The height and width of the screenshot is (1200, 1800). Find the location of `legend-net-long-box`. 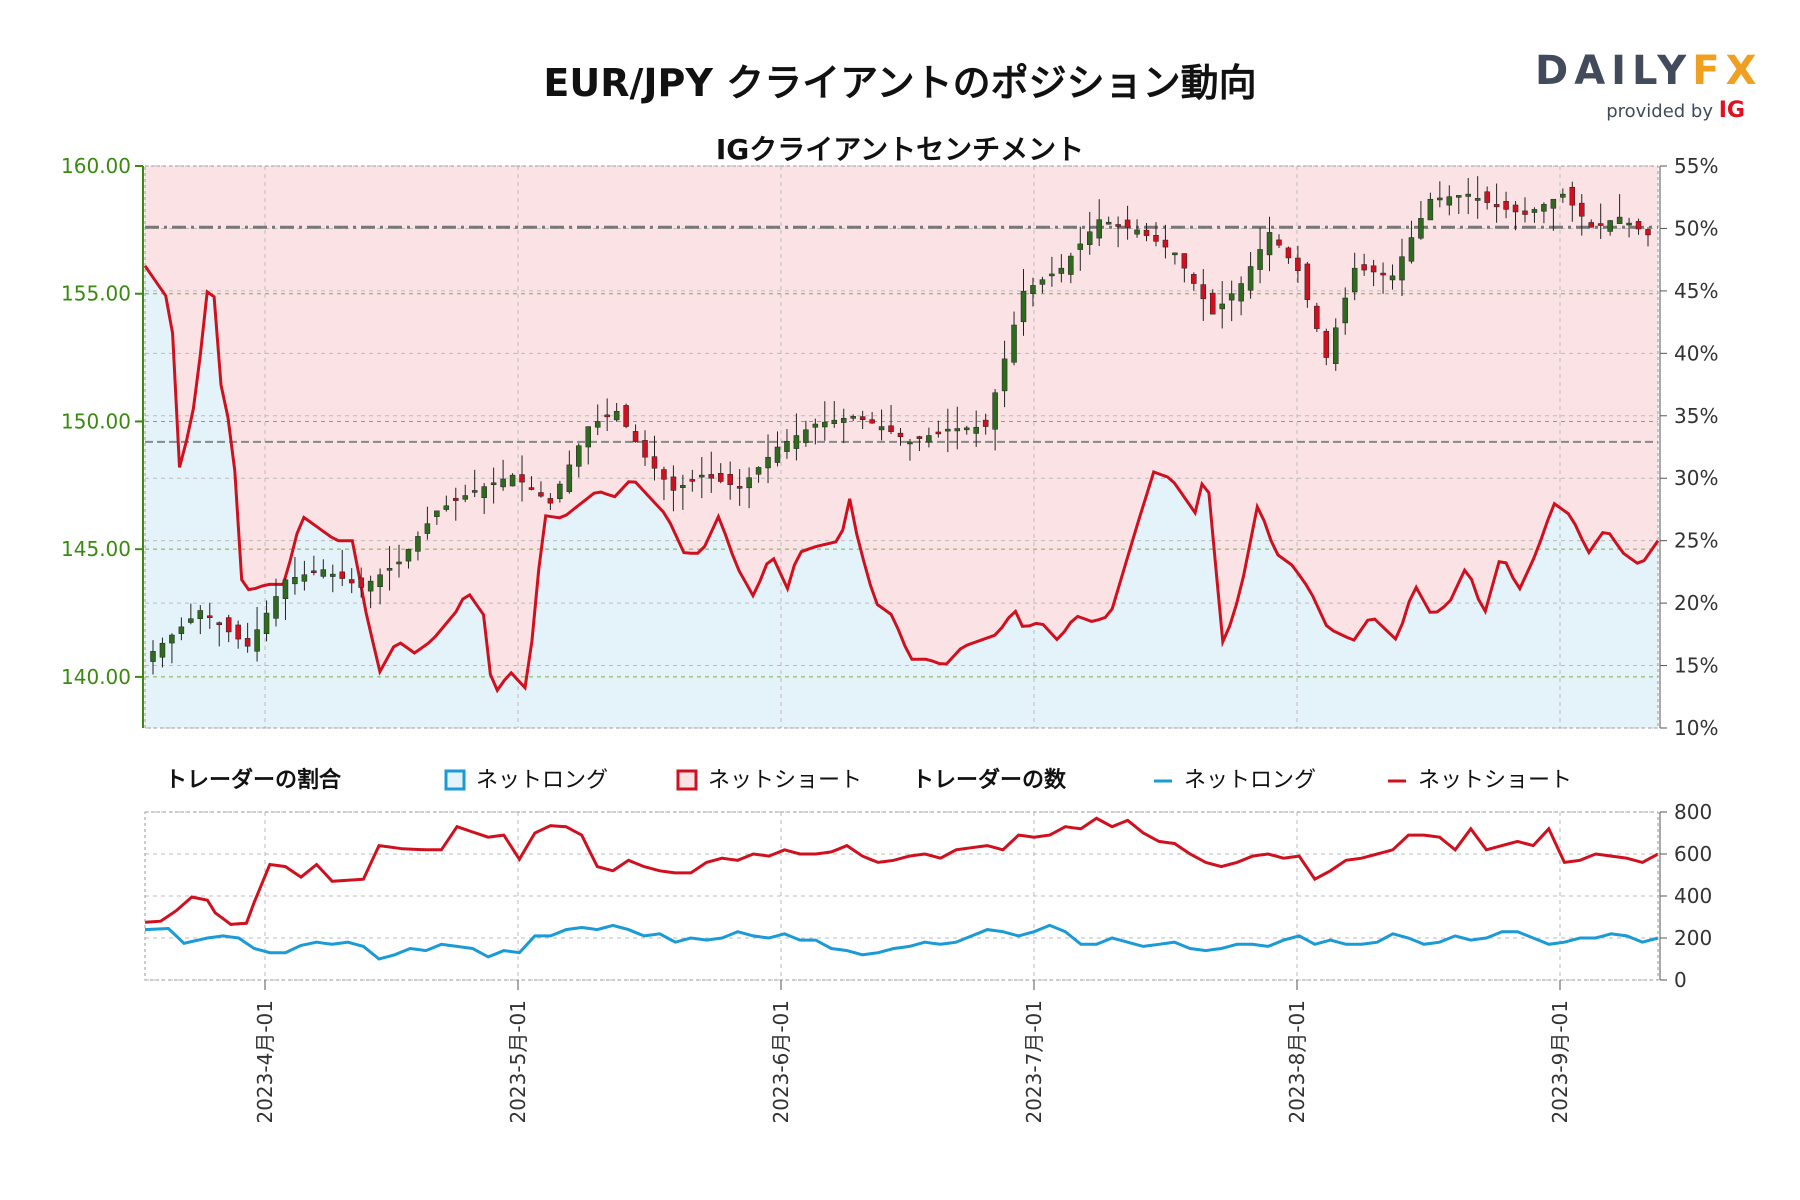

legend-net-long-box is located at coordinates (455, 780).